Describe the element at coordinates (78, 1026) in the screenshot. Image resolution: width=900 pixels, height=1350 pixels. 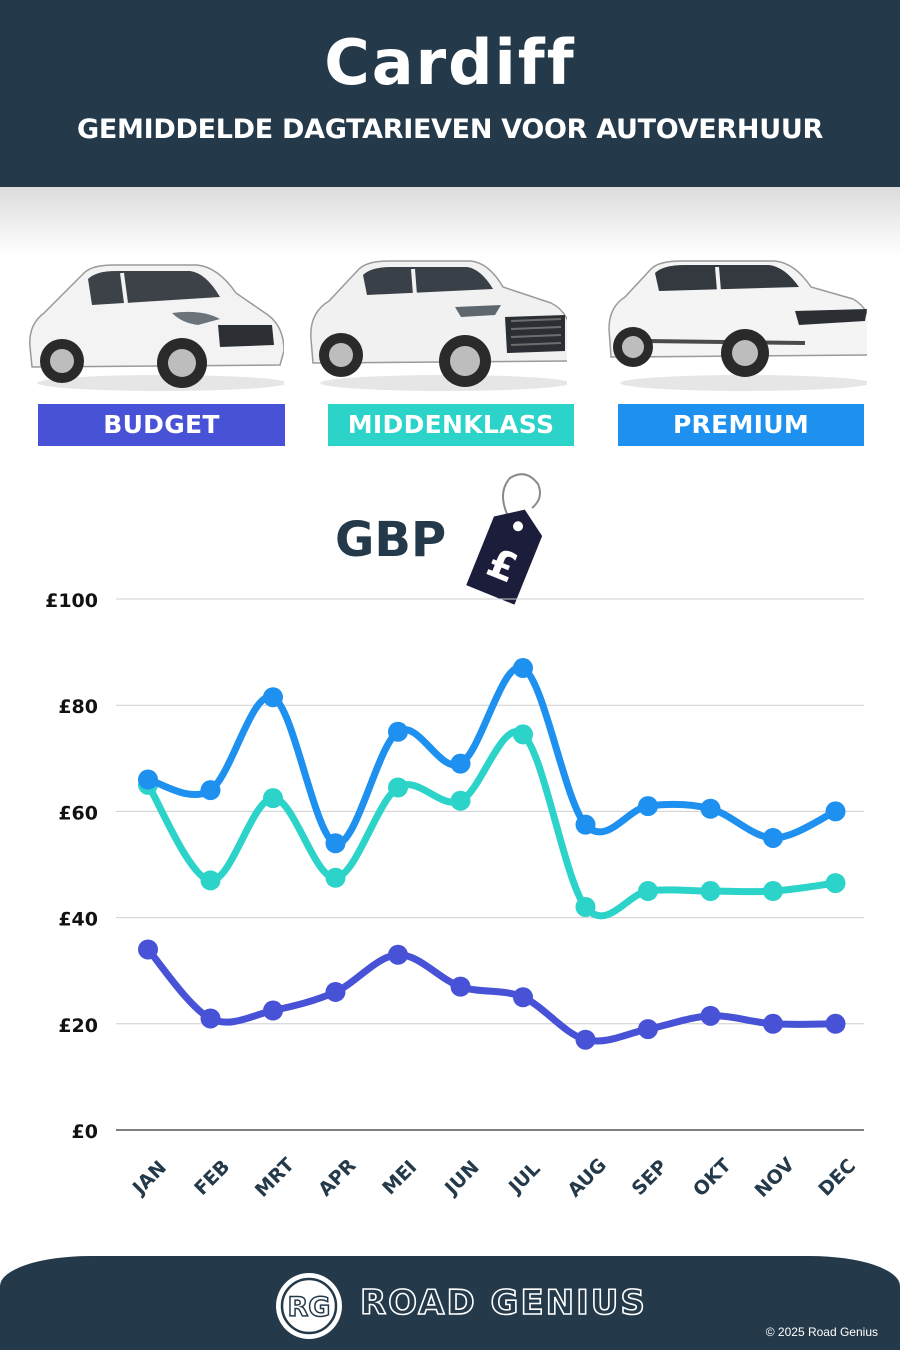
I see `y-tick-label: £20` at that location.